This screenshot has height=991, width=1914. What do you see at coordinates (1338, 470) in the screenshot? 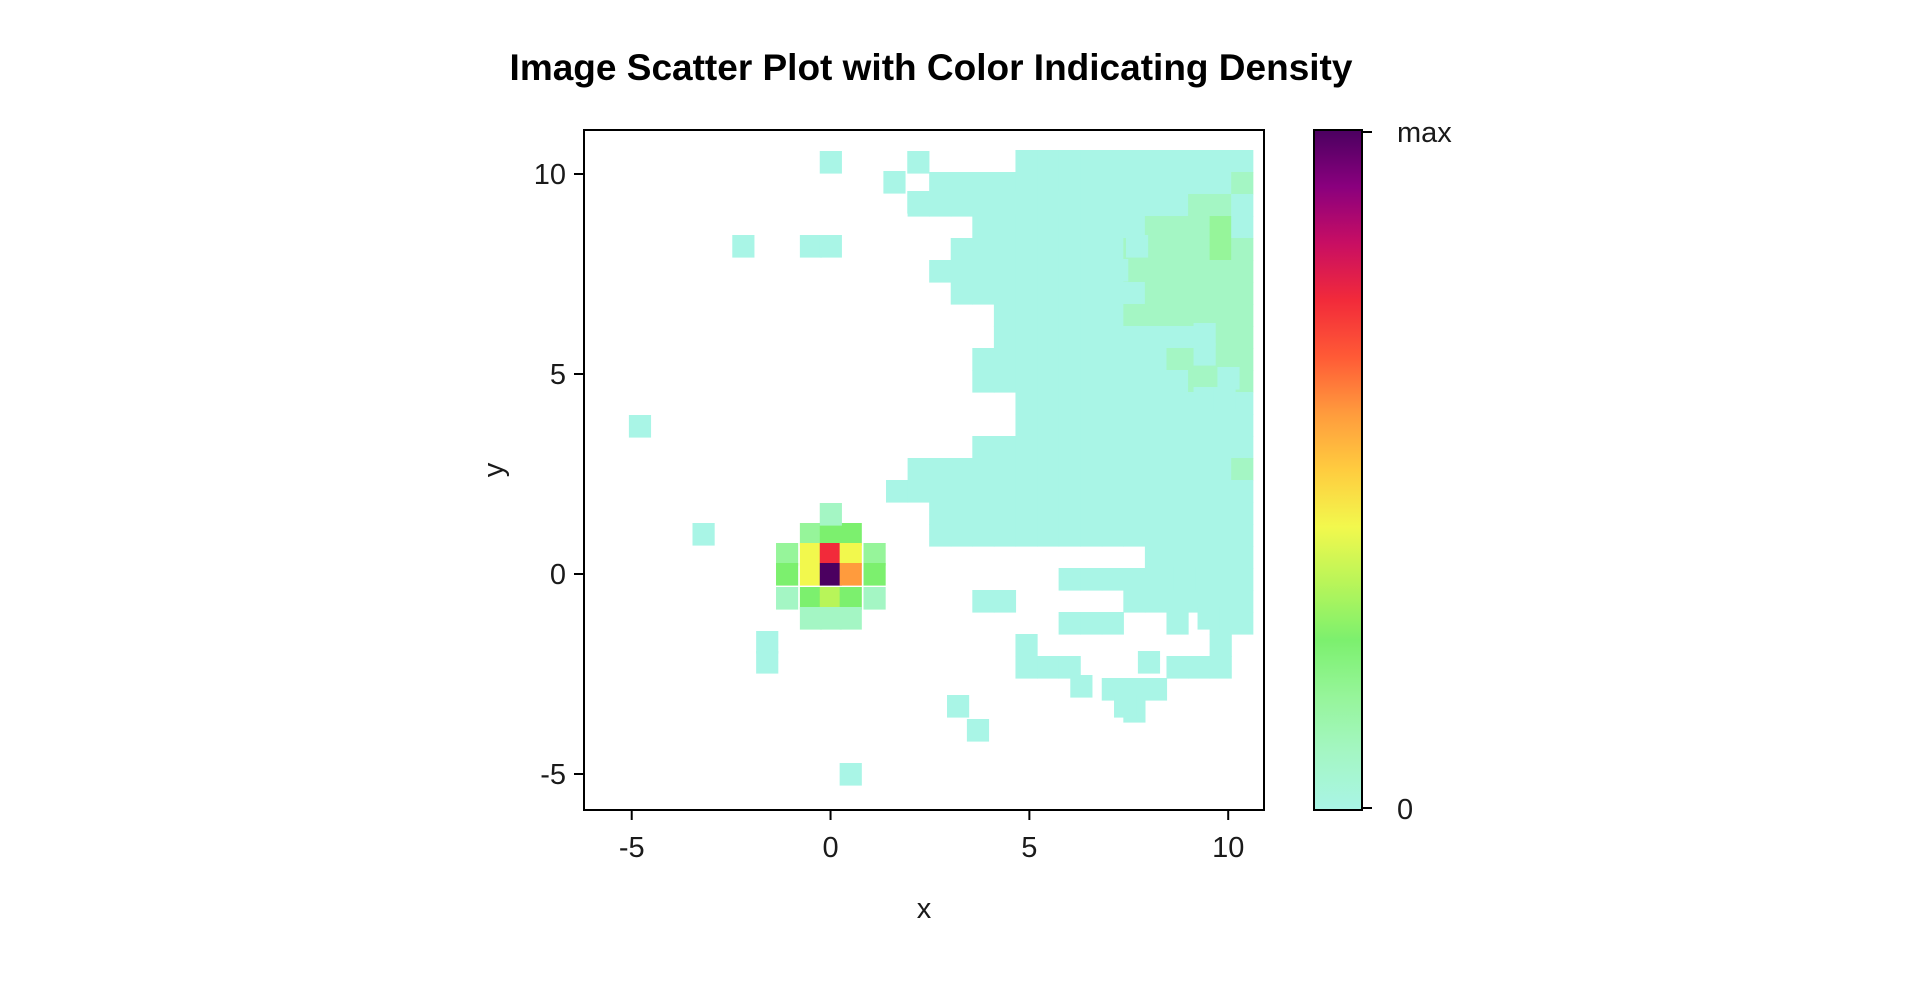
I see `colorbar-gradient` at bounding box center [1338, 470].